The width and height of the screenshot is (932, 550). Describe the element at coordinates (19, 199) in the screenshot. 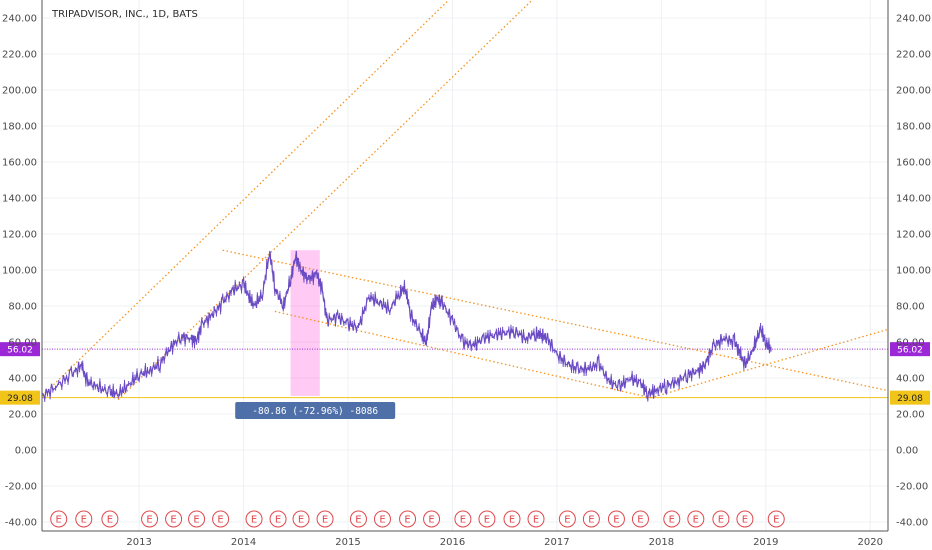

I see `y-tick-label-left: 140.00` at that location.